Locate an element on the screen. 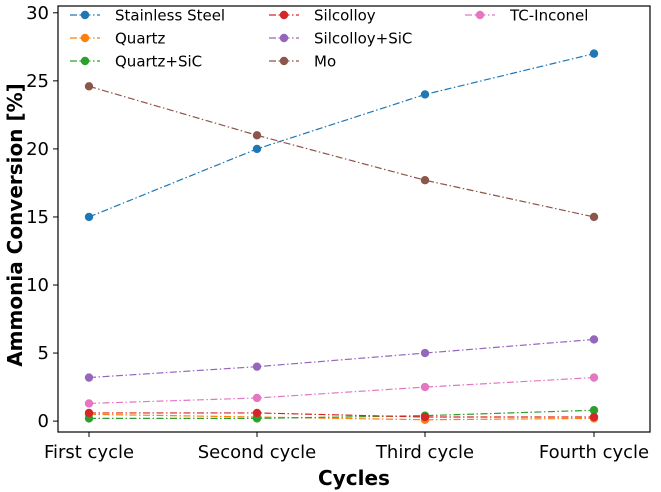 This screenshot has height=492, width=661. x-tick-label: Third cycle is located at coordinates (424, 452).